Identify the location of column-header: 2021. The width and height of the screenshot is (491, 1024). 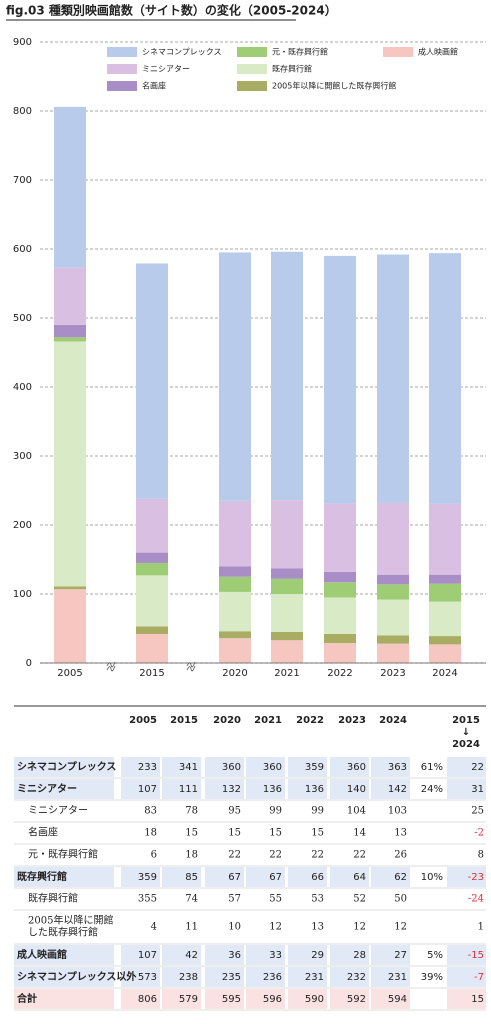
(268, 720).